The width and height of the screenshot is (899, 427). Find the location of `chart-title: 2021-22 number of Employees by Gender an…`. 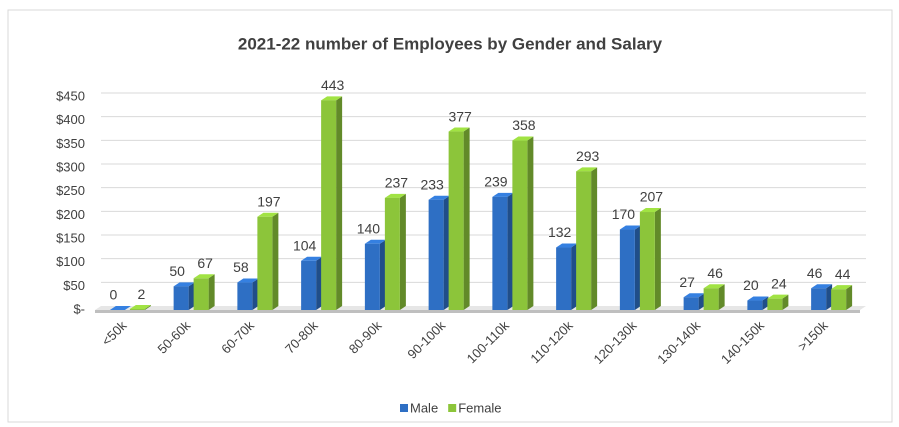

chart-title: 2021-22 number of Employees by Gender an… is located at coordinates (450, 43).